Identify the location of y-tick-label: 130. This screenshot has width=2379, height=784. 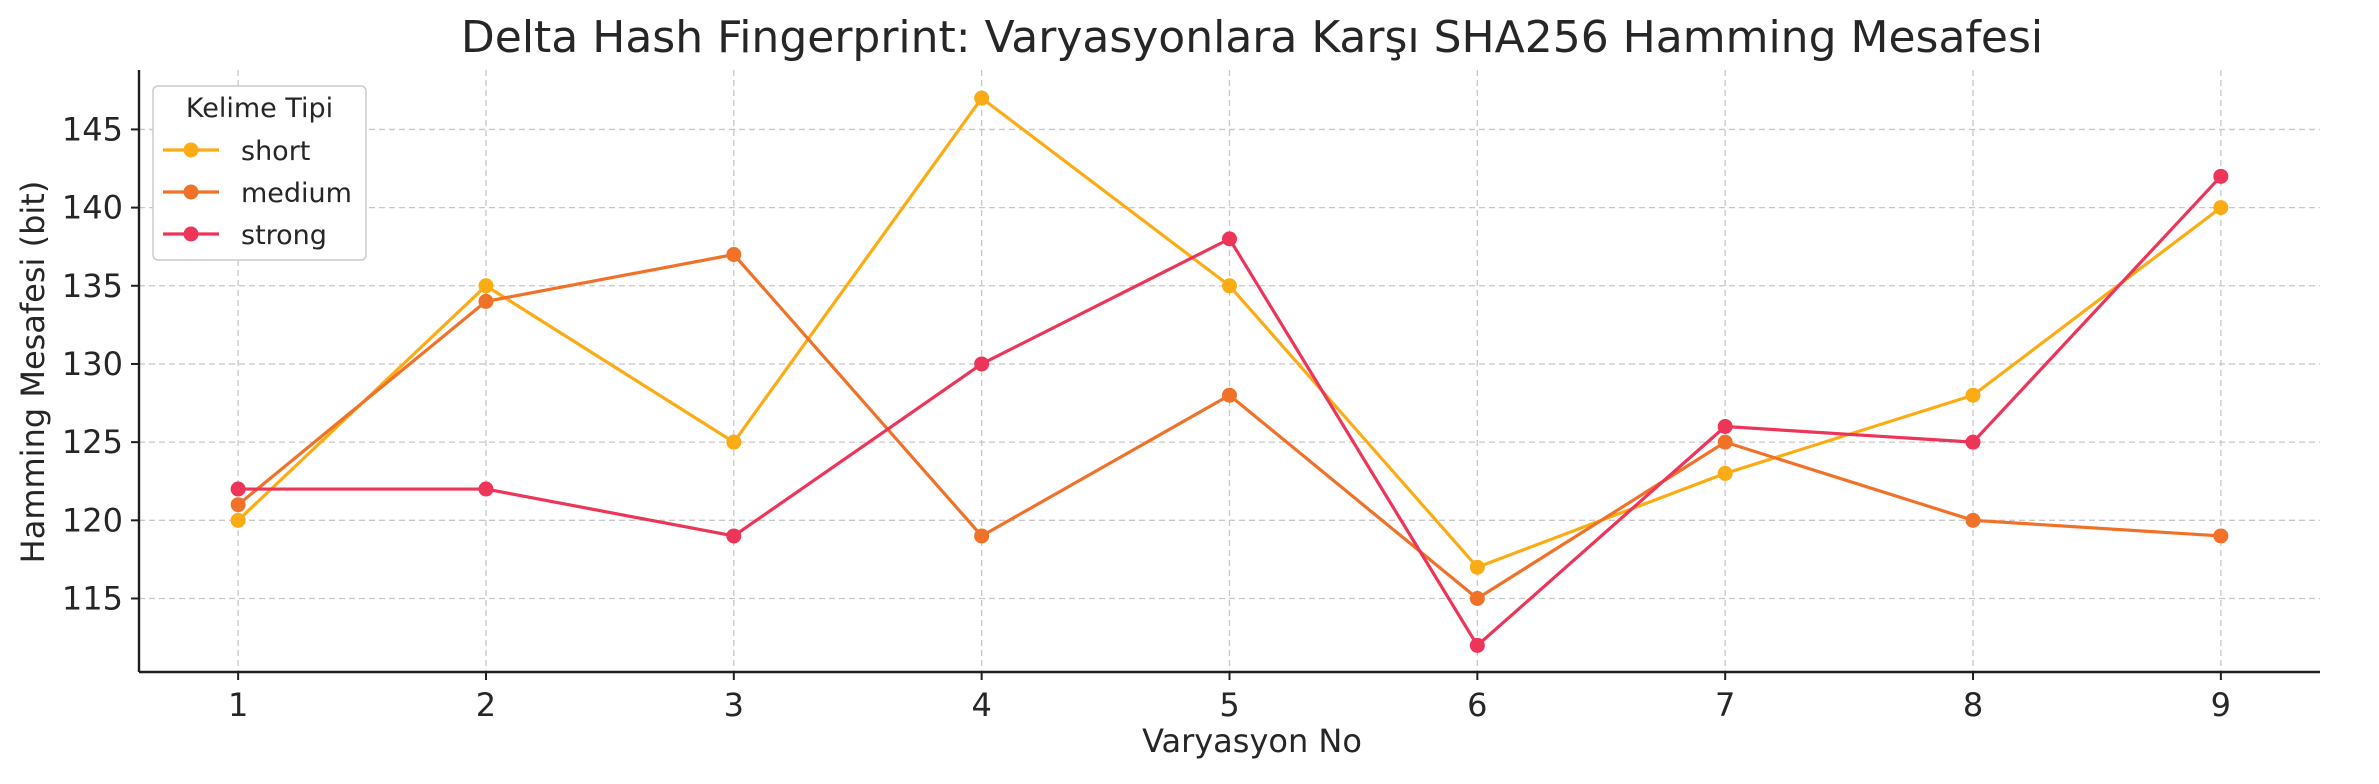
(92, 364).